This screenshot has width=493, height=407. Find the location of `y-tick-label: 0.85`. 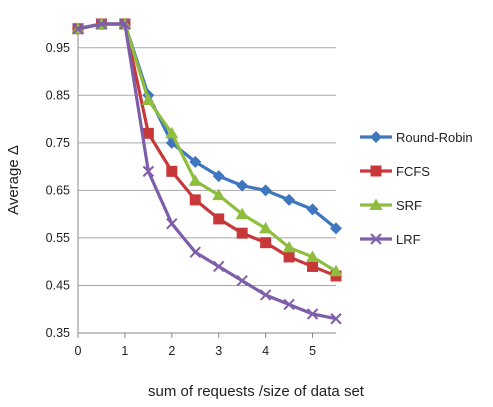

y-tick-label: 0.85 is located at coordinates (58, 95).